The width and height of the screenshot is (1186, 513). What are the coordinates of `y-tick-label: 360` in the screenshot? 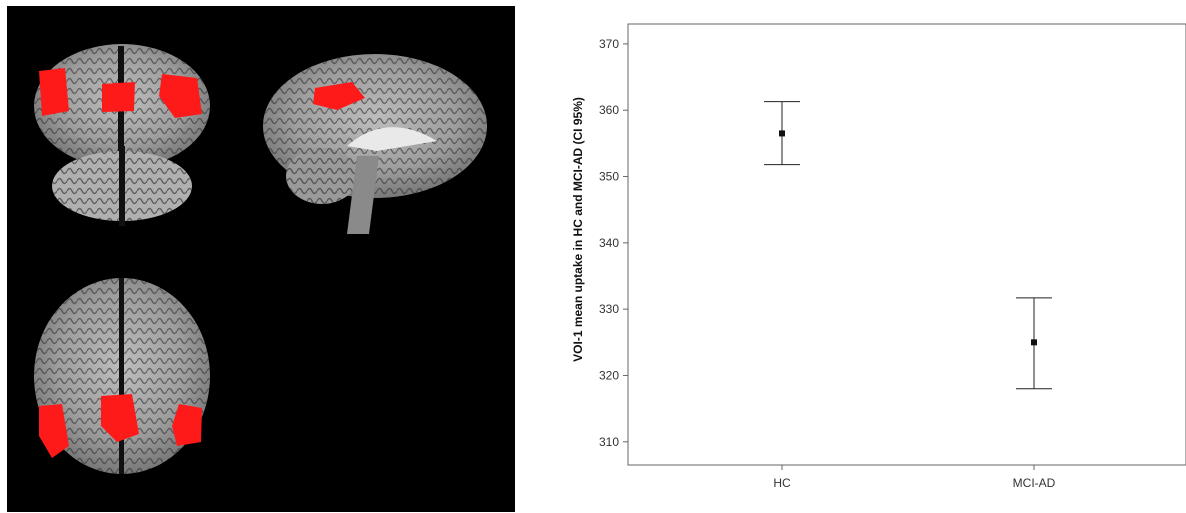 It's located at (609, 110).